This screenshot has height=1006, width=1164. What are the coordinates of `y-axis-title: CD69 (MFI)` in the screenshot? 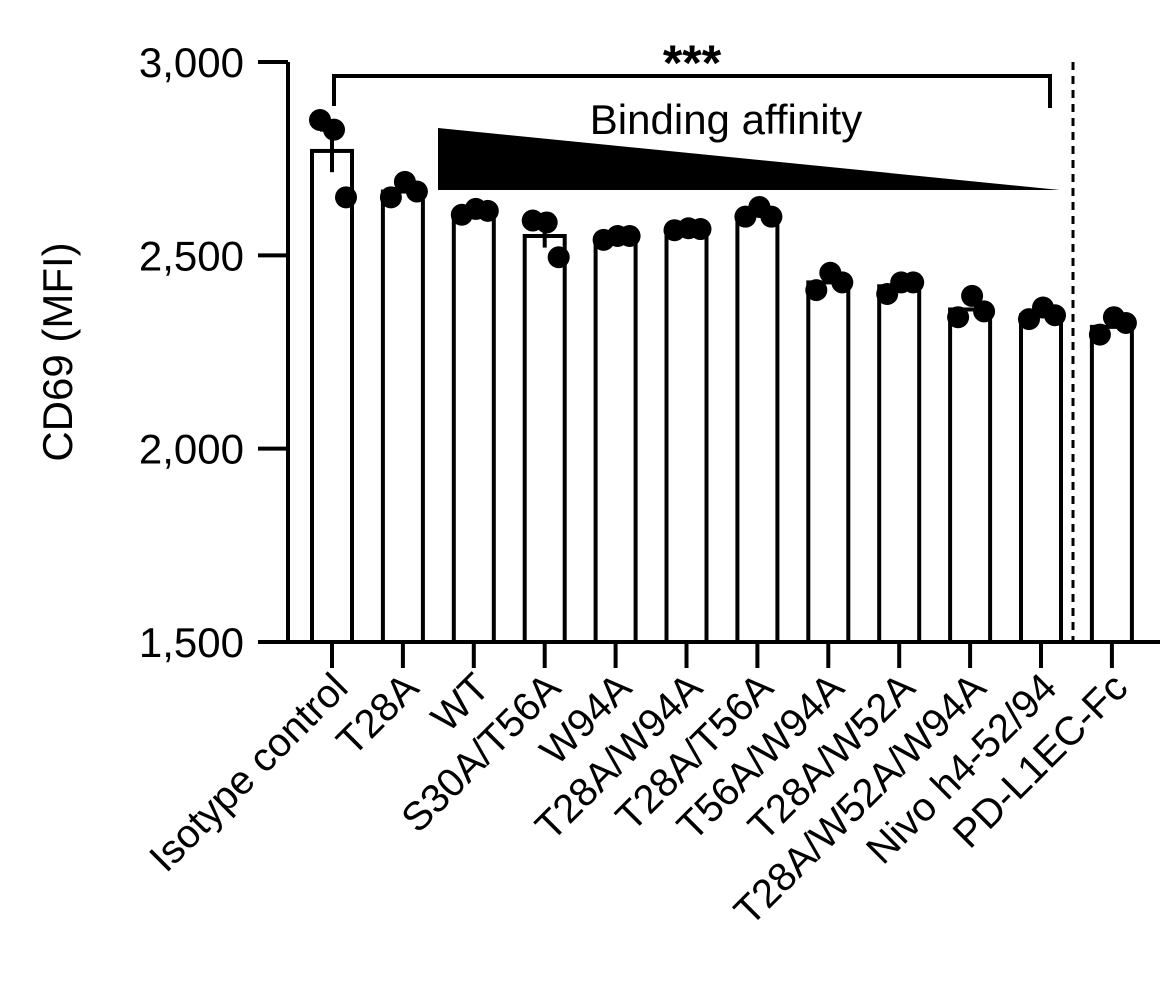 It's located at (57, 351).